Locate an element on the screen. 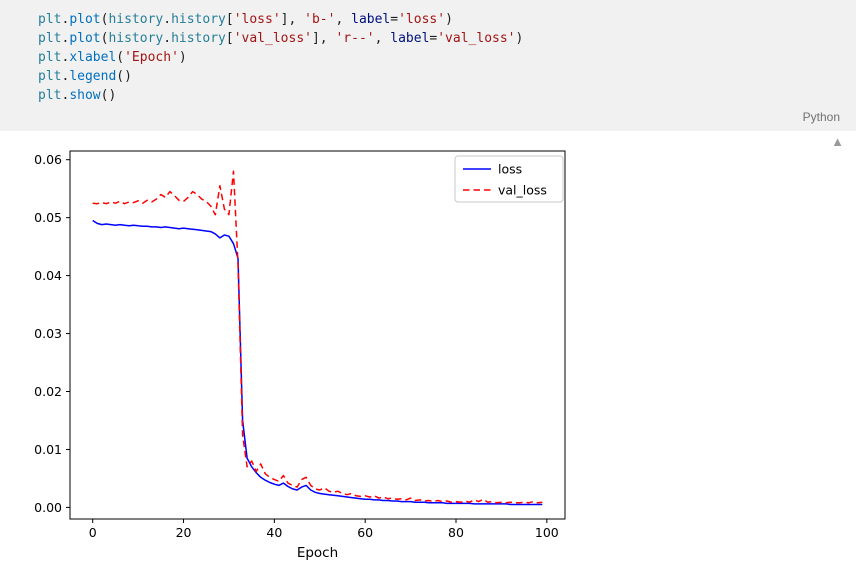 This screenshot has height=567, width=856. x-tick-label: 100 is located at coordinates (547, 532).